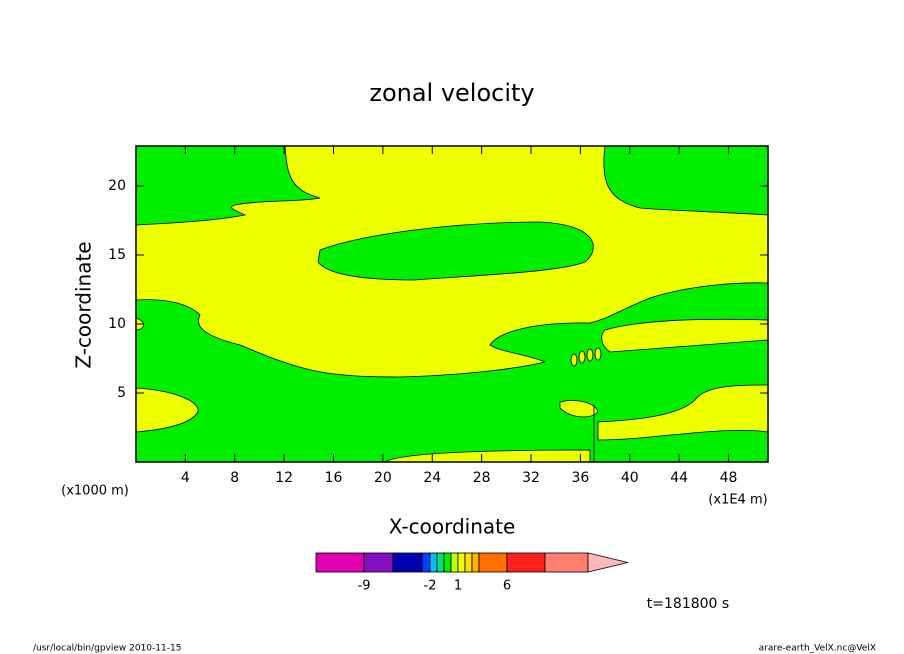 Image resolution: width=904 pixels, height=654 pixels. What do you see at coordinates (817, 649) in the screenshot?
I see `footer-right: arare-earth_VelX.nc@VelX` at bounding box center [817, 649].